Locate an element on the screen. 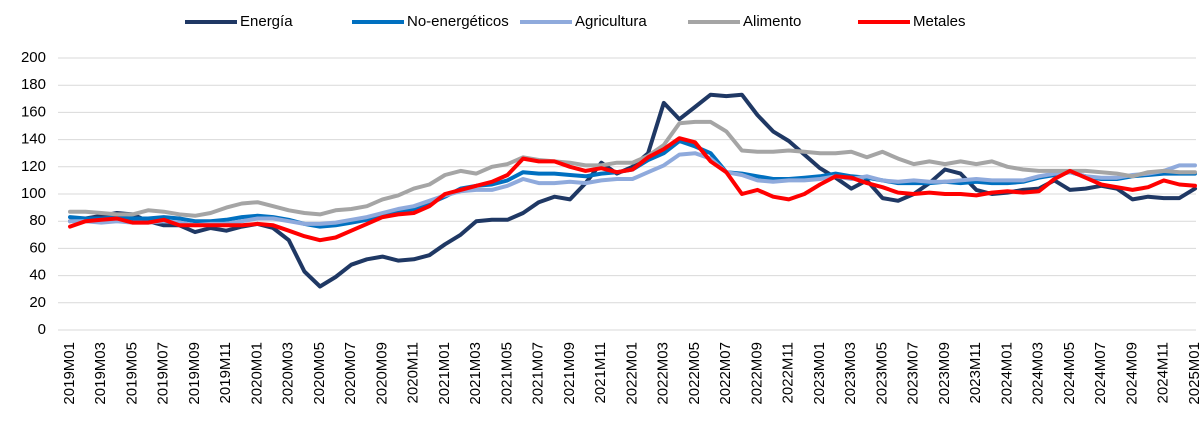 This screenshot has height=427, width=1204. x-tick-label: 2020M09 is located at coordinates (381, 373).